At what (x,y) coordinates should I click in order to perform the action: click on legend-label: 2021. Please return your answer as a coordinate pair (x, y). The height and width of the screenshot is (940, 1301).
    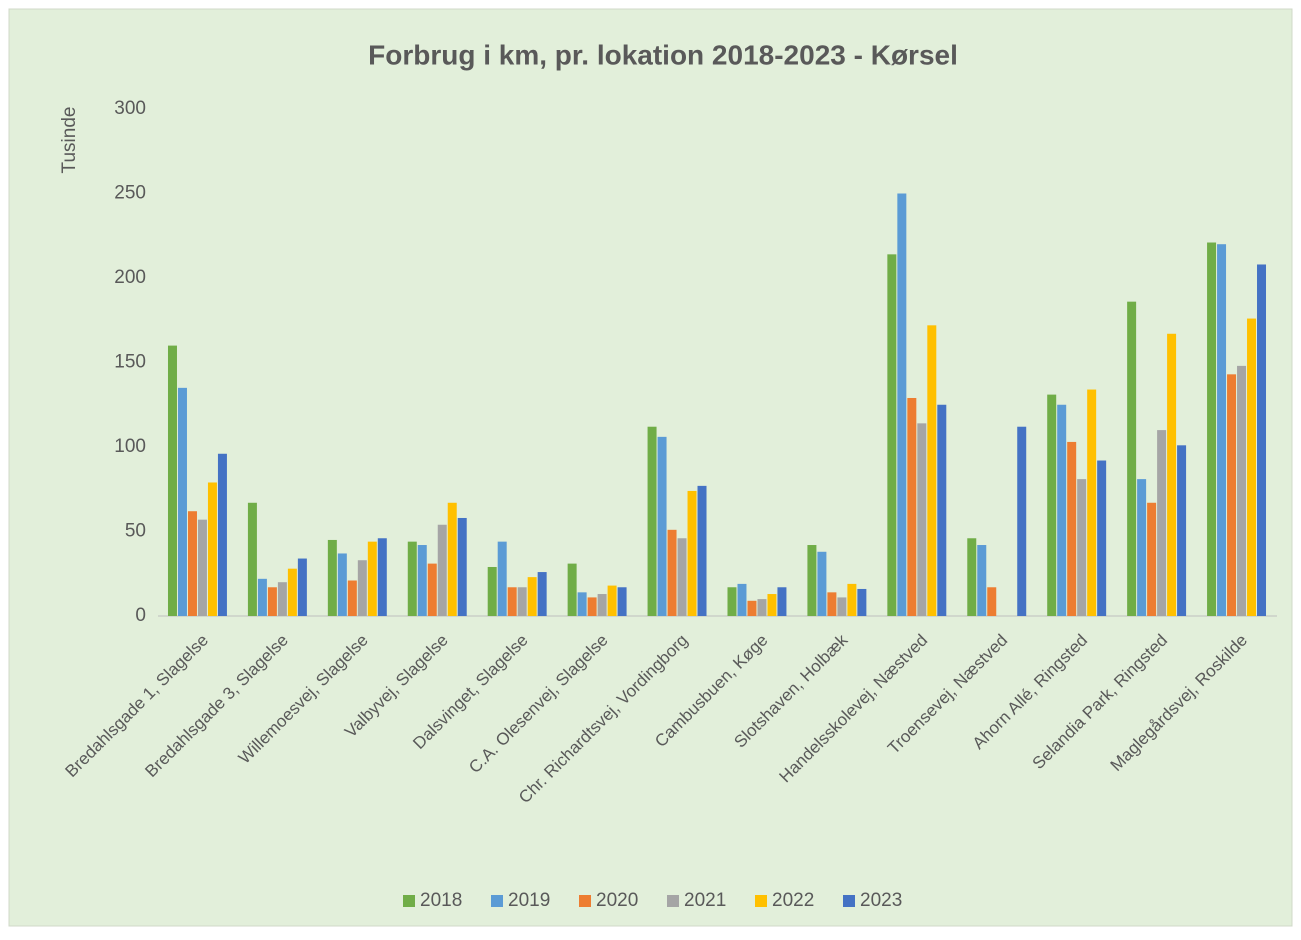
    Looking at the image, I should click on (705, 900).